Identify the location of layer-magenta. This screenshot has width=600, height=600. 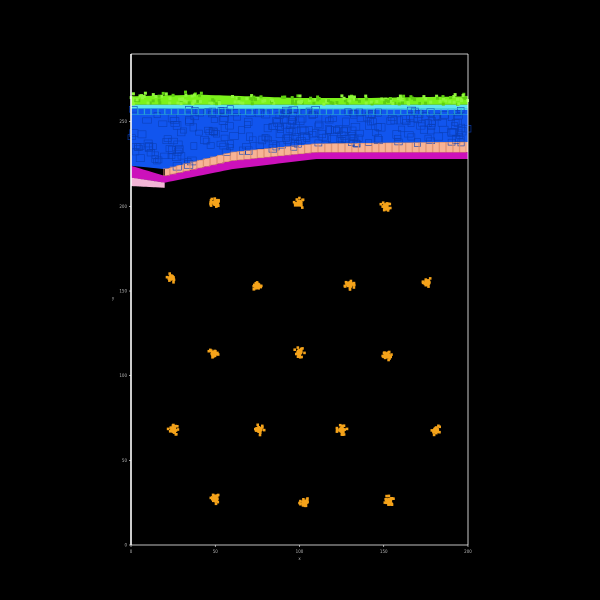
(299, 167).